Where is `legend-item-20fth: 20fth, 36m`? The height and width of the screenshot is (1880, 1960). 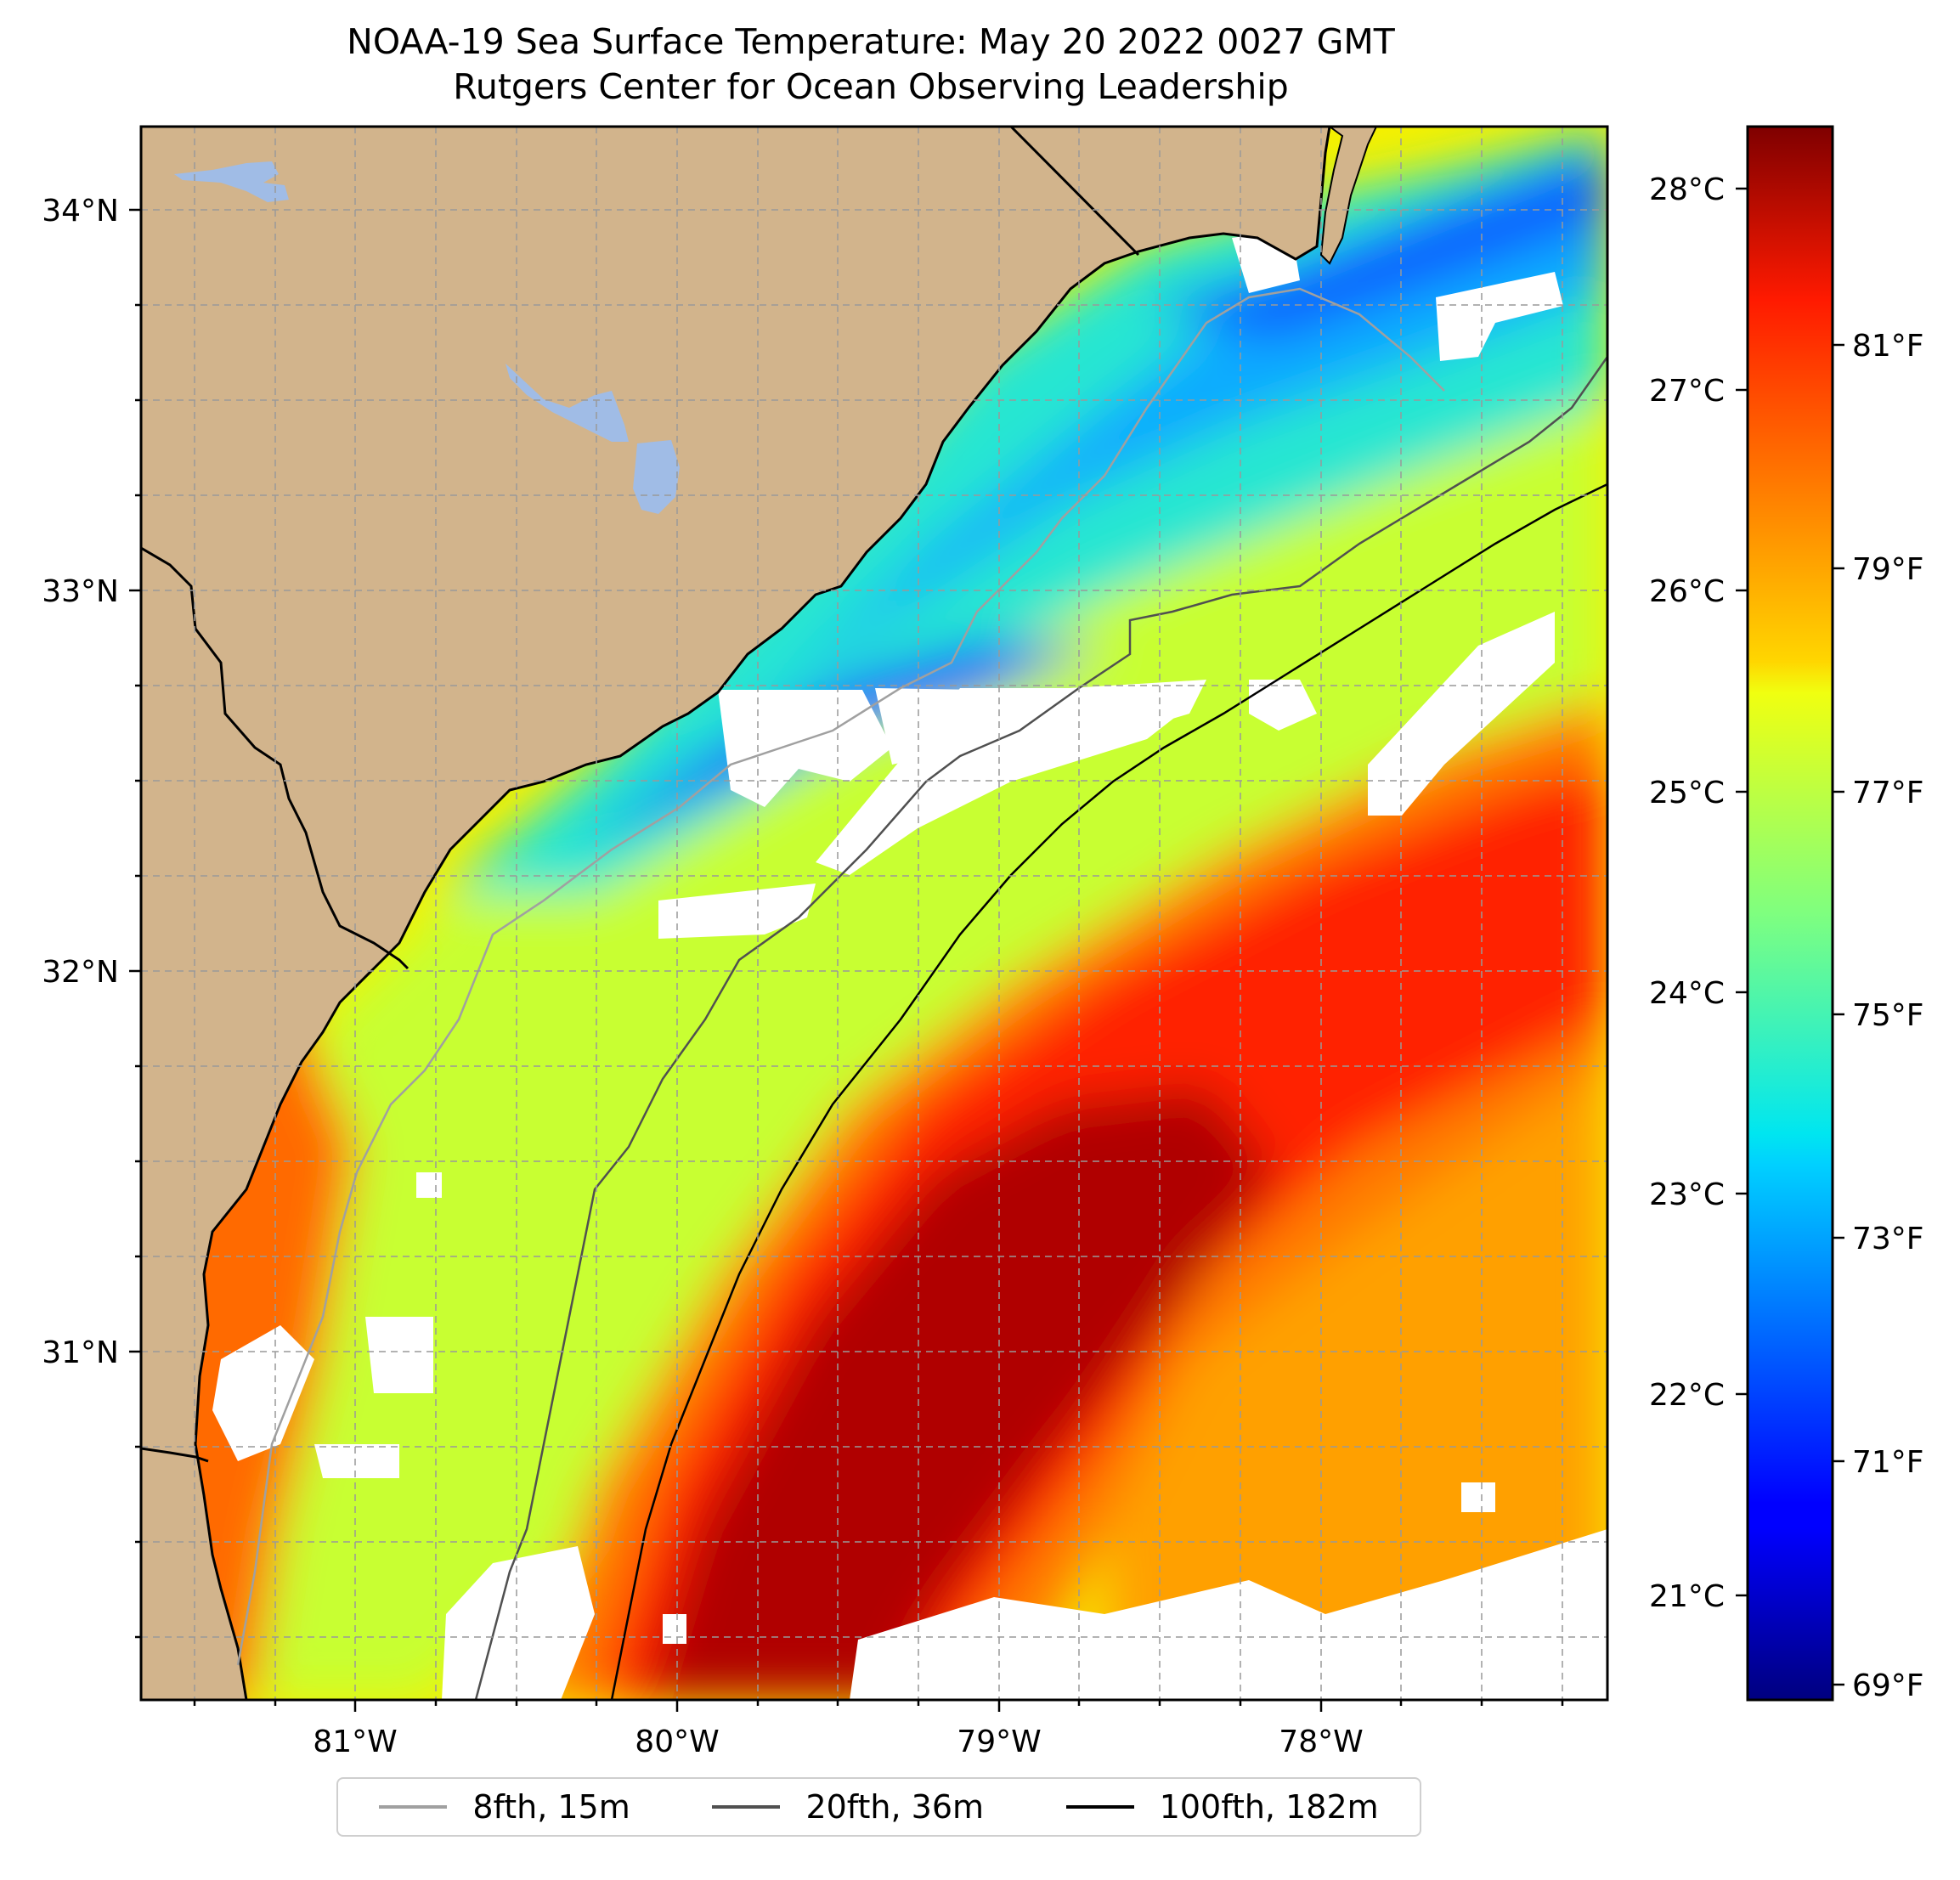
legend-item-20fth: 20fth, 36m is located at coordinates (848, 1807).